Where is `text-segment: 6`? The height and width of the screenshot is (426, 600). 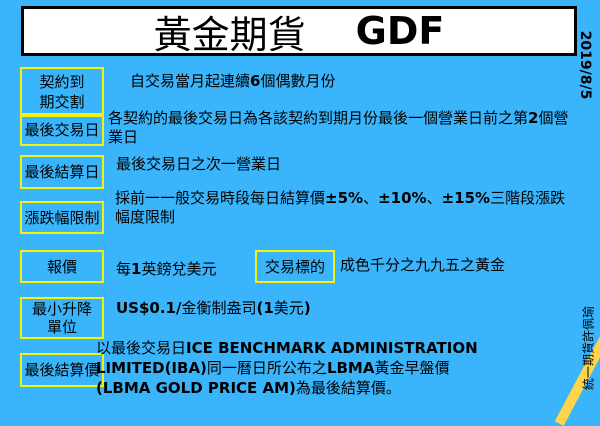 text-segment: 6 is located at coordinates (255, 81).